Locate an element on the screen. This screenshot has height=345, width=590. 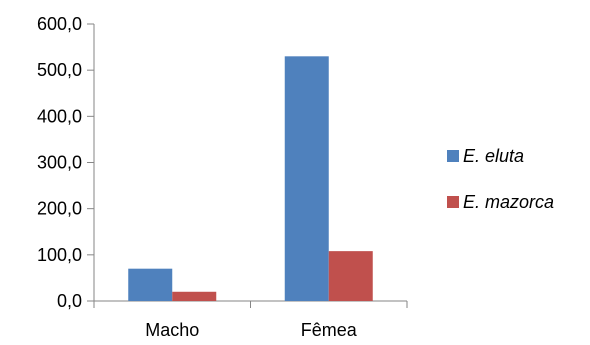
x-category-label: Macho is located at coordinates (172, 330).